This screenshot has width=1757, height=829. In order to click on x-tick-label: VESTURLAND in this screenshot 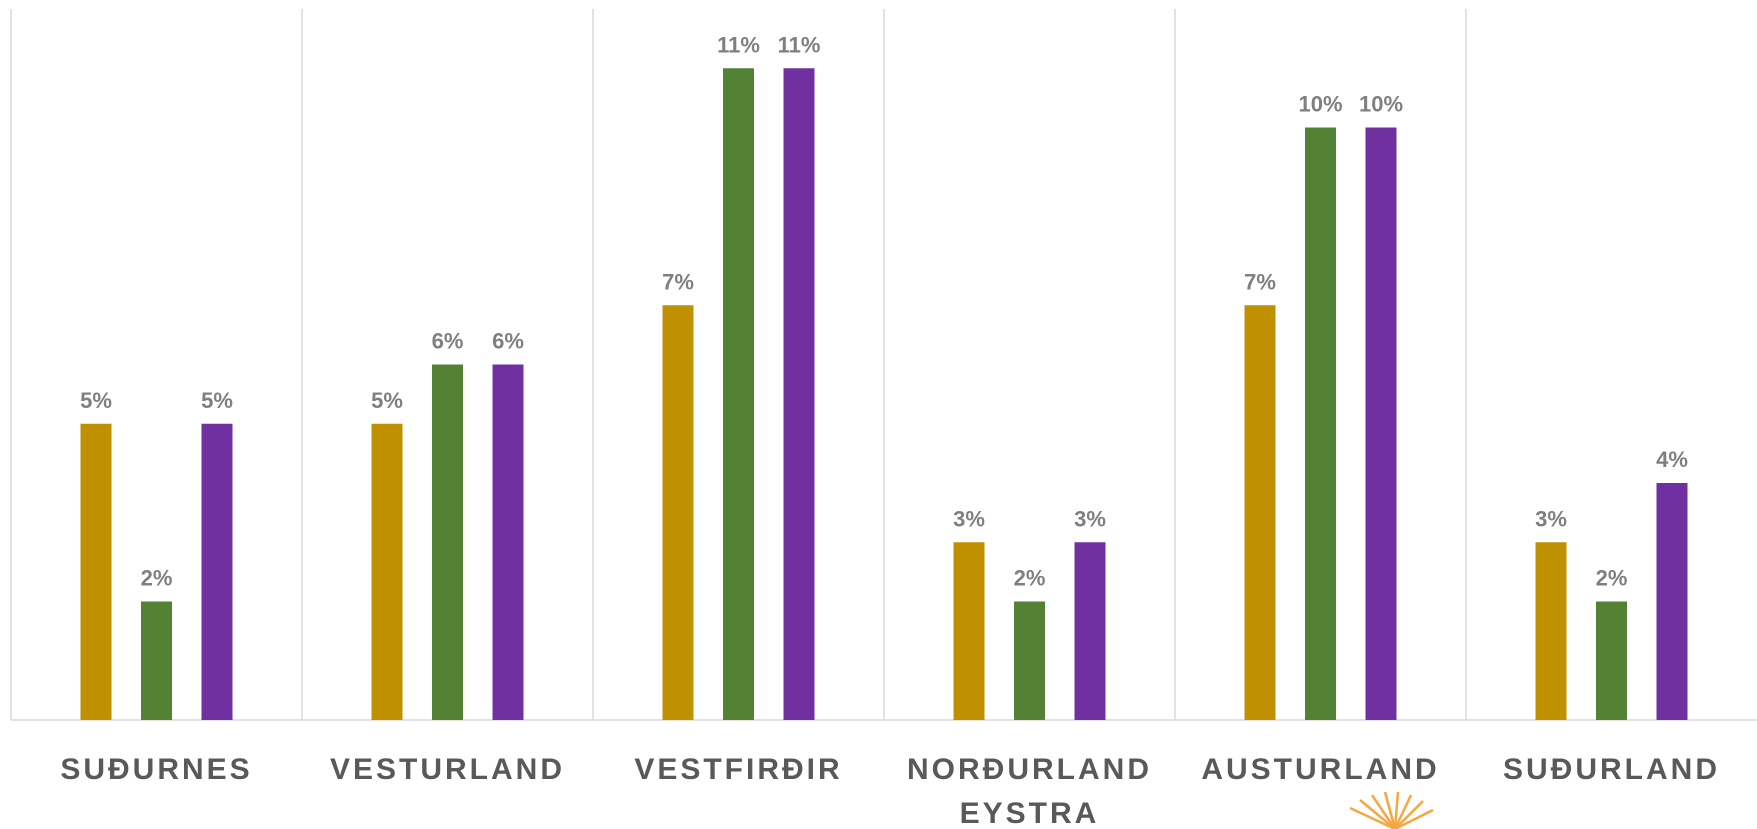, I will do `click(447, 769)`.